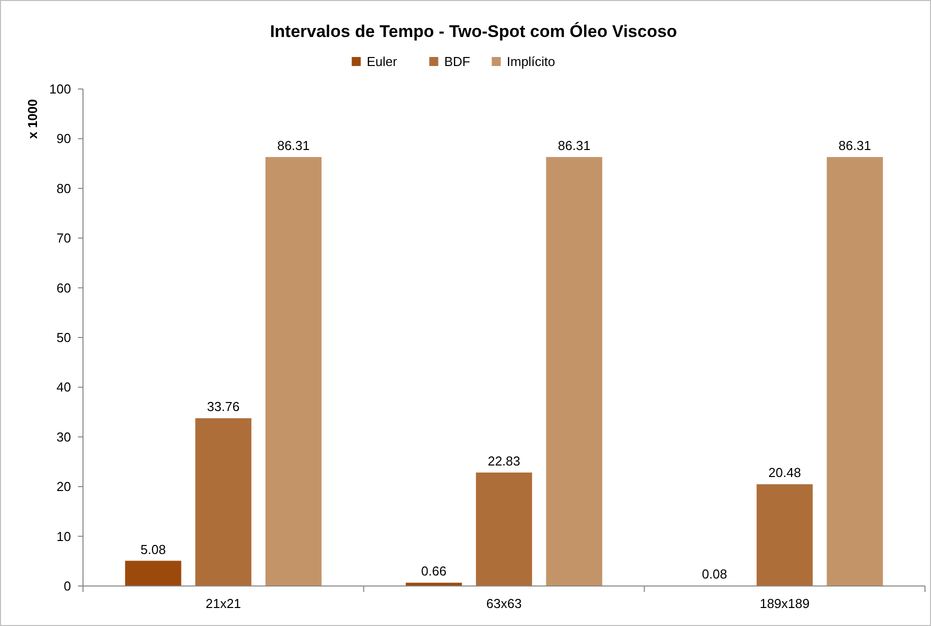 Image resolution: width=931 pixels, height=626 pixels. I want to click on data-label: 22.83, so click(504, 461).